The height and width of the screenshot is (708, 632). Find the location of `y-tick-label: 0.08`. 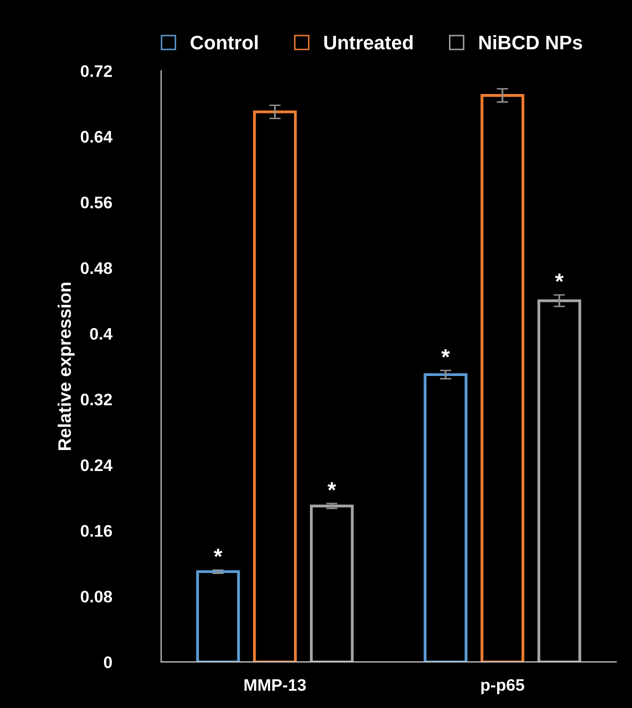

y-tick-label: 0.08 is located at coordinates (96, 596).